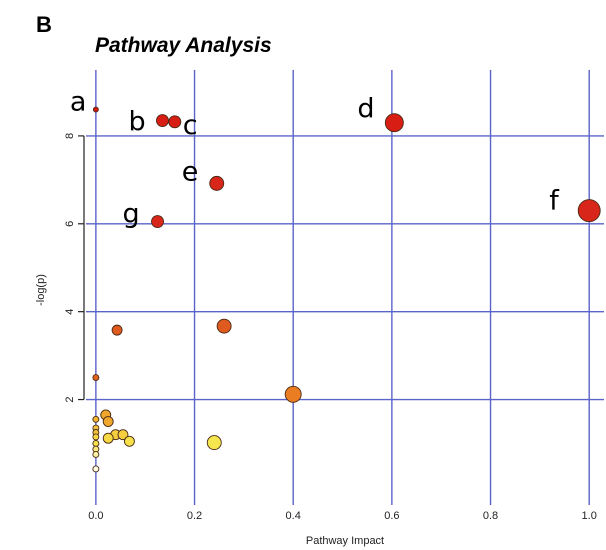 The height and width of the screenshot is (550, 606). Describe the element at coordinates (589, 516) in the screenshot. I see `x-tick-label-5: 1.0` at that location.